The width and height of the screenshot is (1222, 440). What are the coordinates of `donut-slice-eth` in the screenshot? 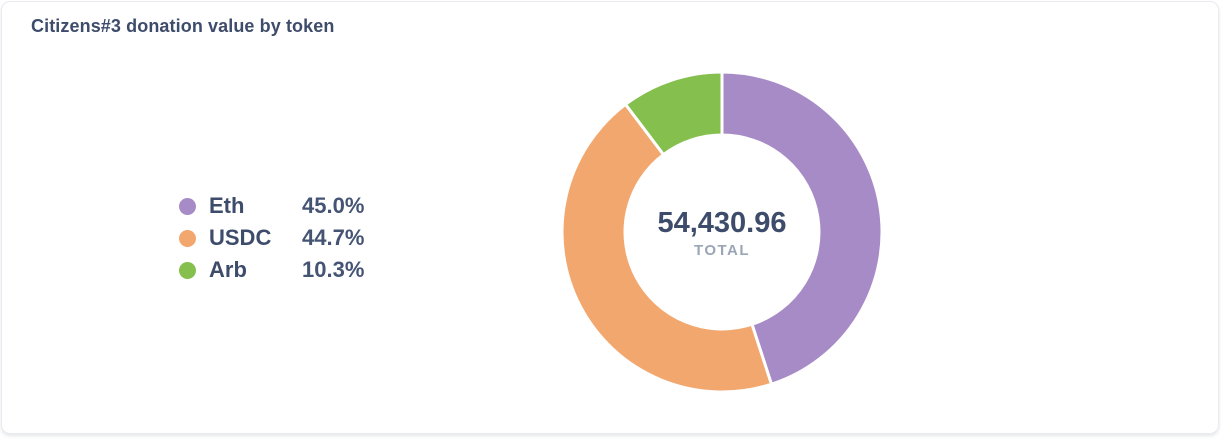 It's located at (802, 228).